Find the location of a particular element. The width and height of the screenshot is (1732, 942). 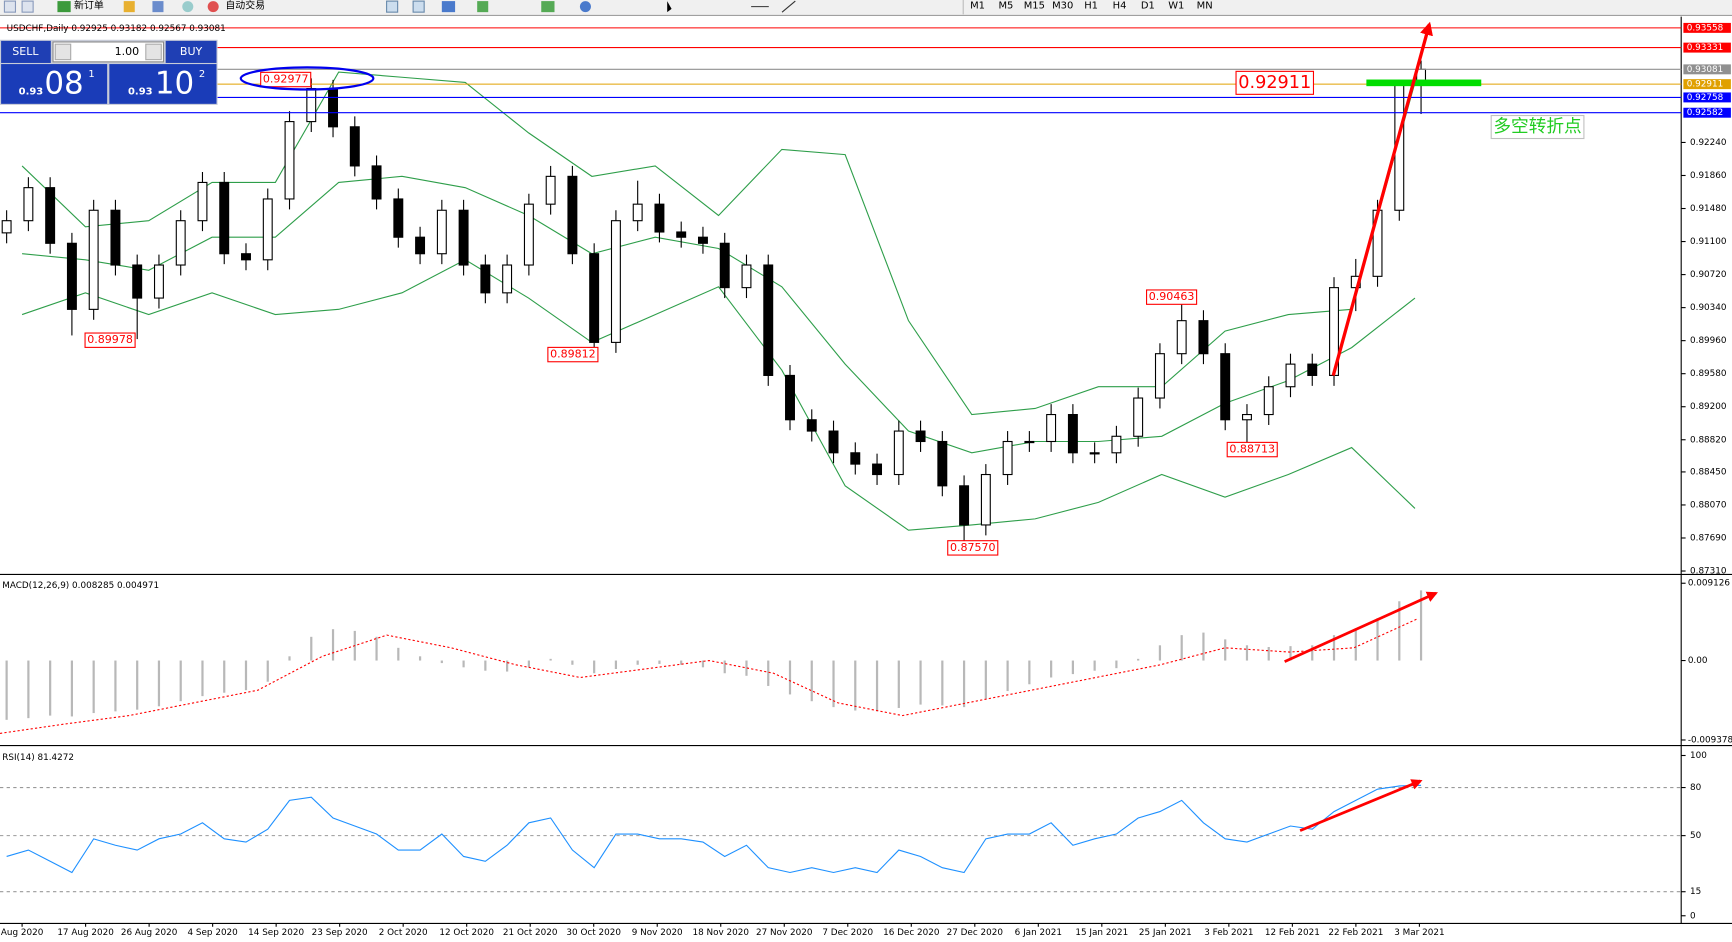

y-tick-label: 0.89960 is located at coordinates (1708, 341).